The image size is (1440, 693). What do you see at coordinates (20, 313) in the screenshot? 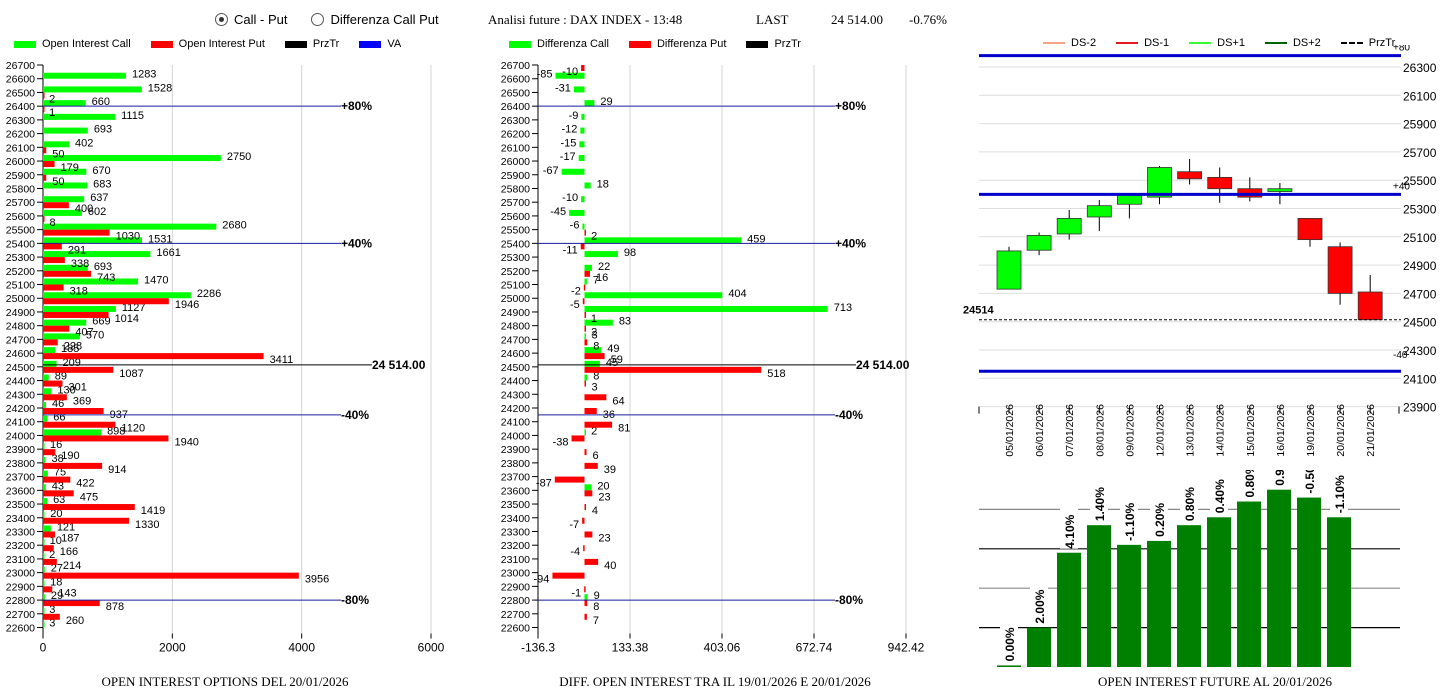
I see `y-tick-label: 24900` at bounding box center [20, 313].